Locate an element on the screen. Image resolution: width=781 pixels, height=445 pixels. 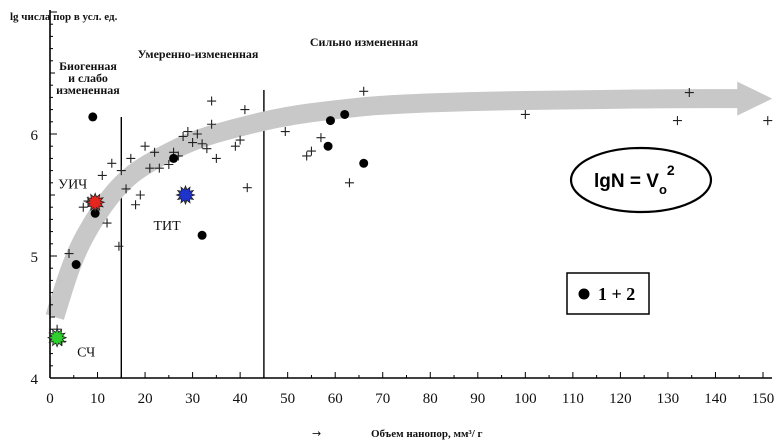
formula-box: lgN = Vo2 is located at coordinates (641, 180).